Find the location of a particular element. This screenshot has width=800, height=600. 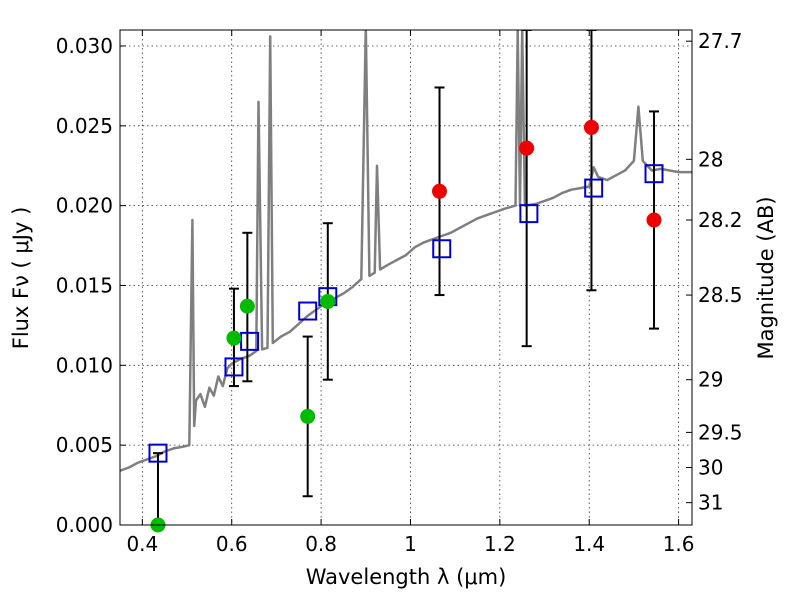

x-axis-title: Wavelength λ (μm) is located at coordinates (406, 577).